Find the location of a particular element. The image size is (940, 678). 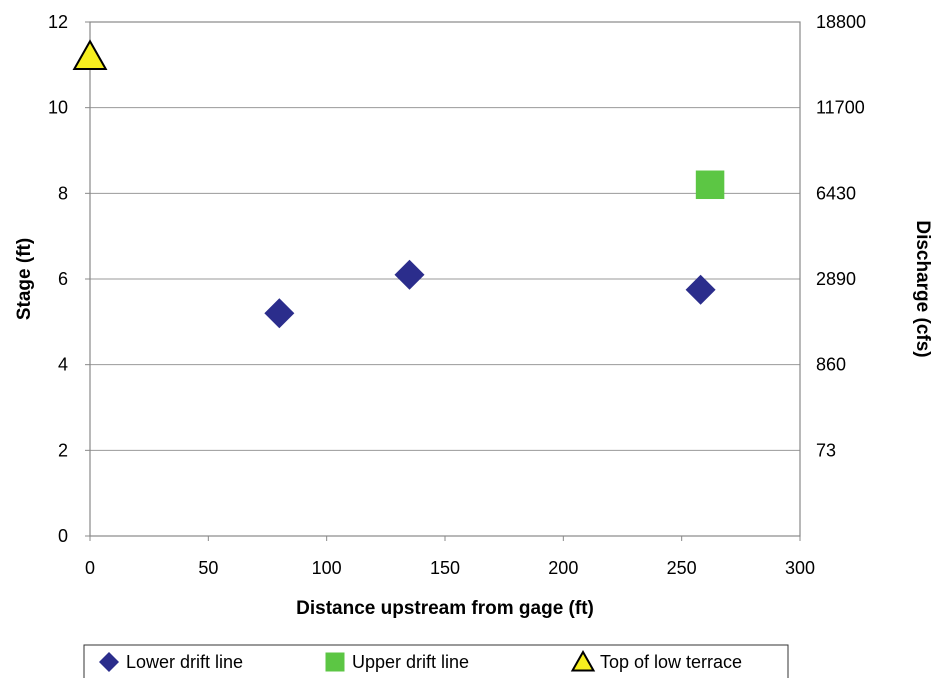

y2-axis-title: Discharge (cfs) is located at coordinates (922, 288).